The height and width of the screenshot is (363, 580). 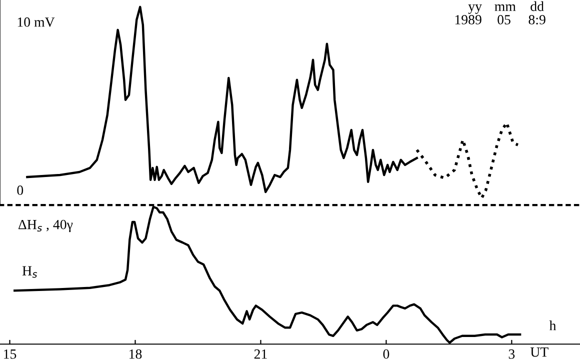 I want to click on annotation: h, so click(x=552, y=325).